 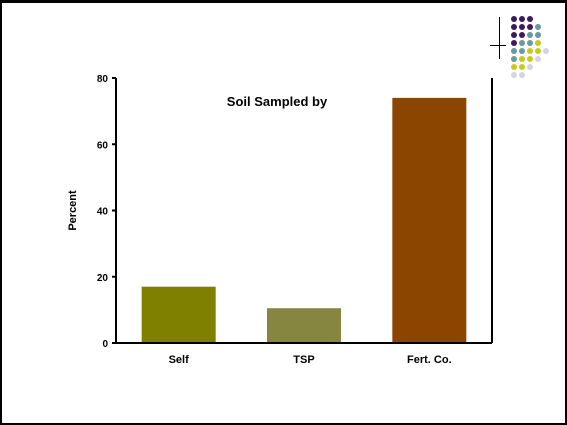 I want to click on x-tick-label: TSP, so click(x=303, y=360).